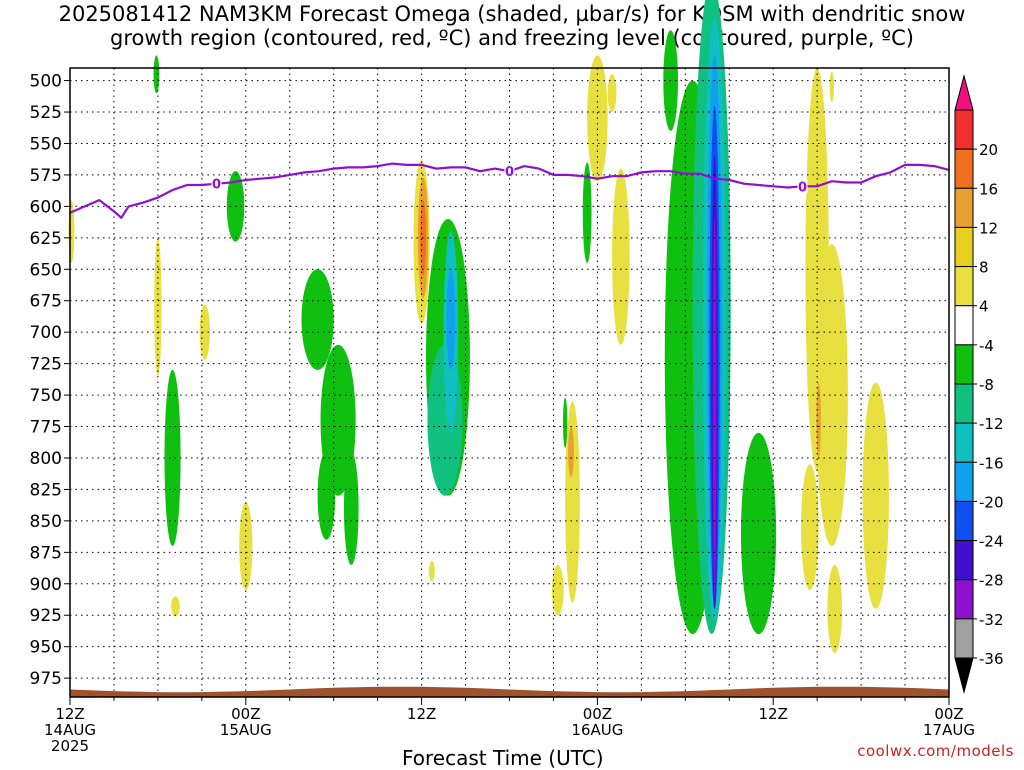 The height and width of the screenshot is (770, 1024). Describe the element at coordinates (46, 616) in the screenshot. I see `y-tick-label: 925` at that location.